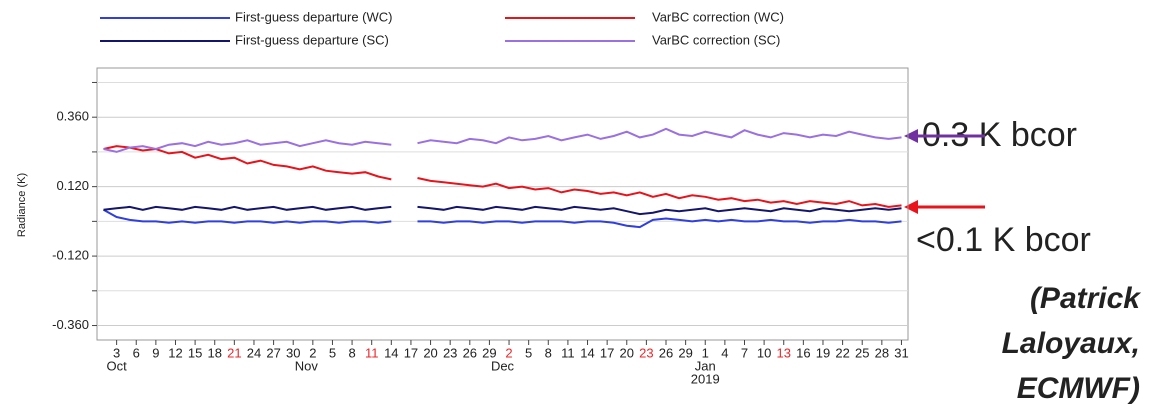 The height and width of the screenshot is (417, 1152). I want to click on legend-label: VarBC correction (SC), so click(716, 39).